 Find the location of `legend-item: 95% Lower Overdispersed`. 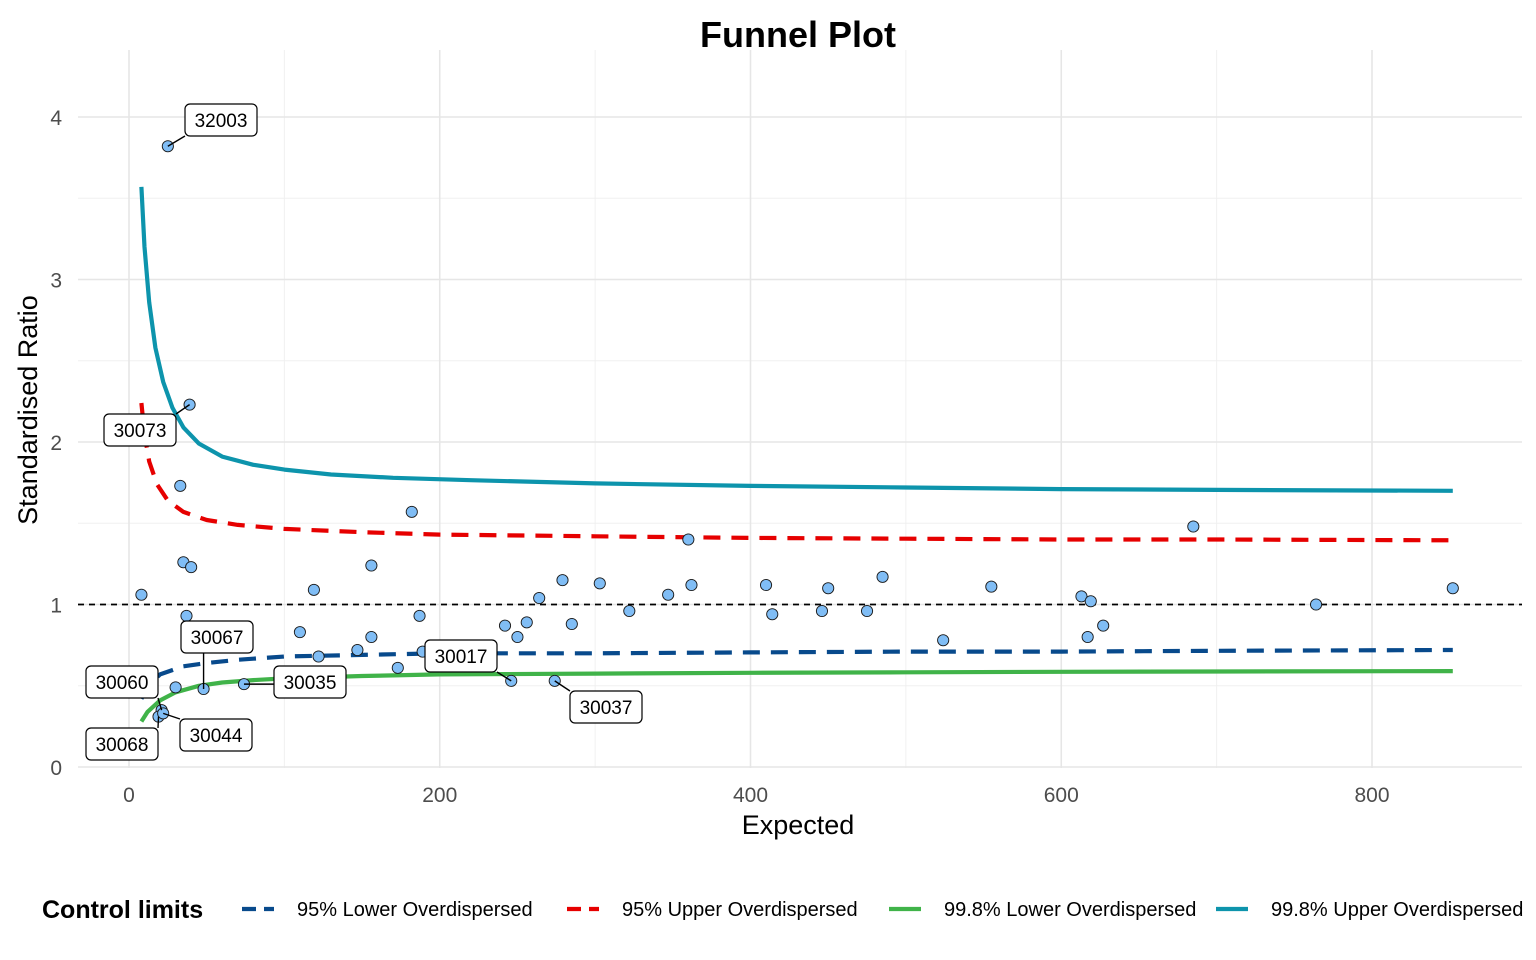

legend-item: 95% Lower Overdispersed is located at coordinates (387, 910).